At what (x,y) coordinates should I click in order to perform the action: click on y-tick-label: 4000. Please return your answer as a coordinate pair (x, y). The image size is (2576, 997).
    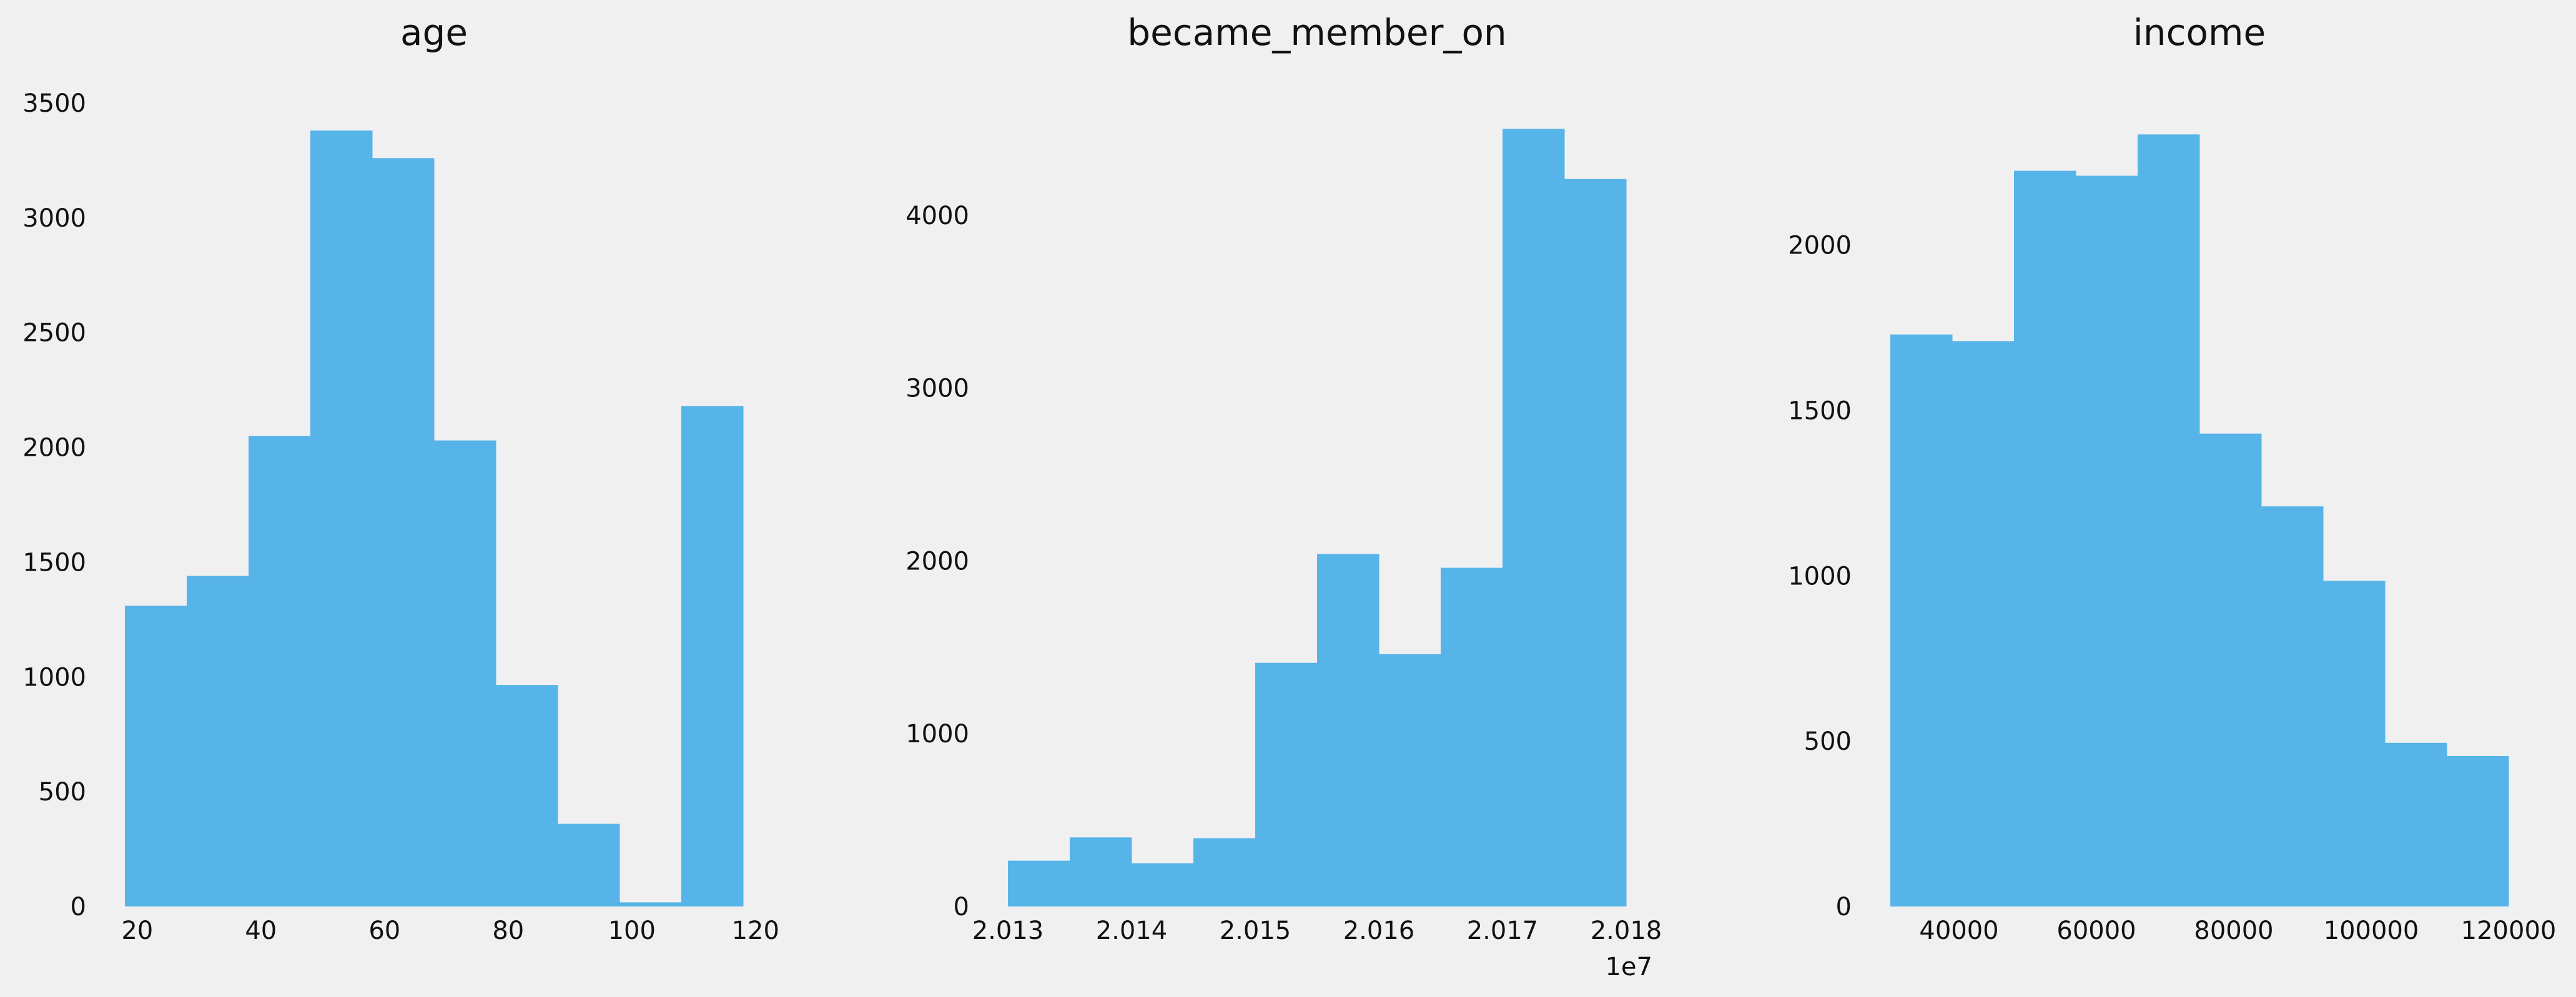
    Looking at the image, I should click on (938, 216).